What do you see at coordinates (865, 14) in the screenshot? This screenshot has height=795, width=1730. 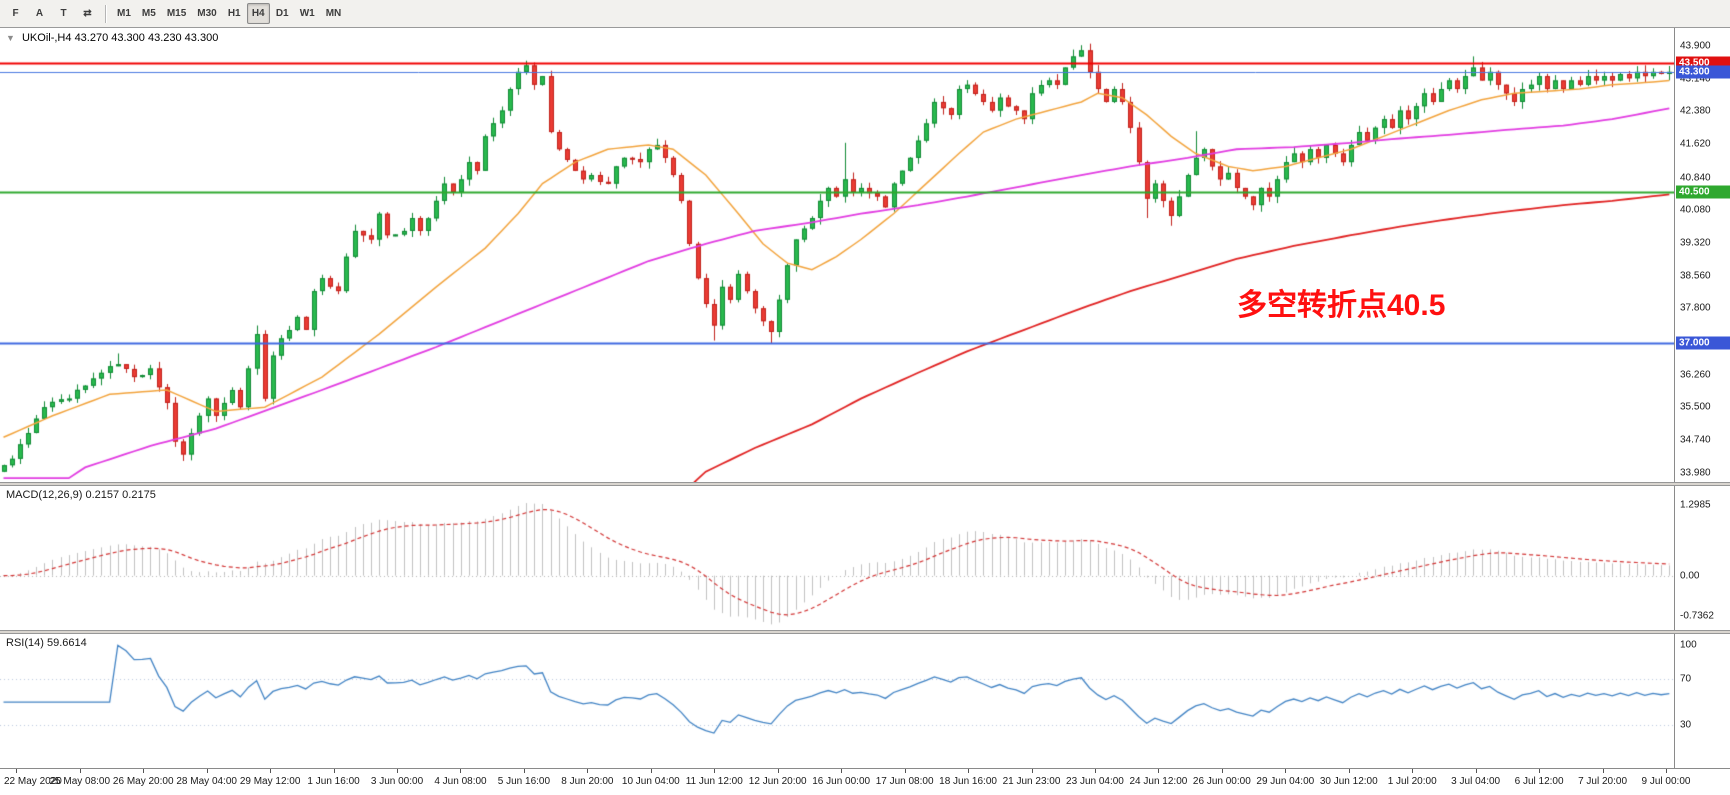 I see `chart-toolbar: F A T ⇄ M1 M5 M15 M30 H1 H4 D1 W1 MN` at bounding box center [865, 14].